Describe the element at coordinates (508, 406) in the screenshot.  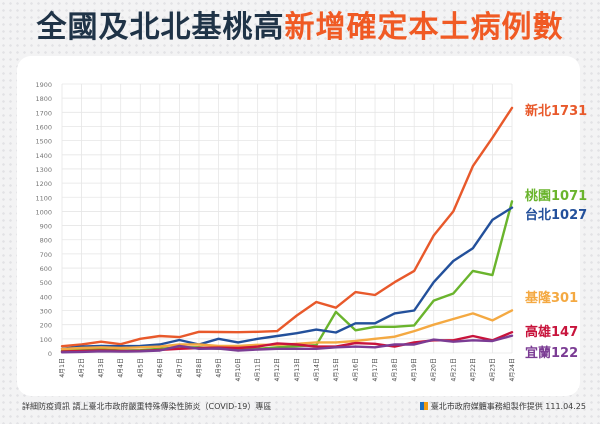
I see `footer-credit-text: 臺北市政府媒體事務組製作提供 111.04.25` at that location.